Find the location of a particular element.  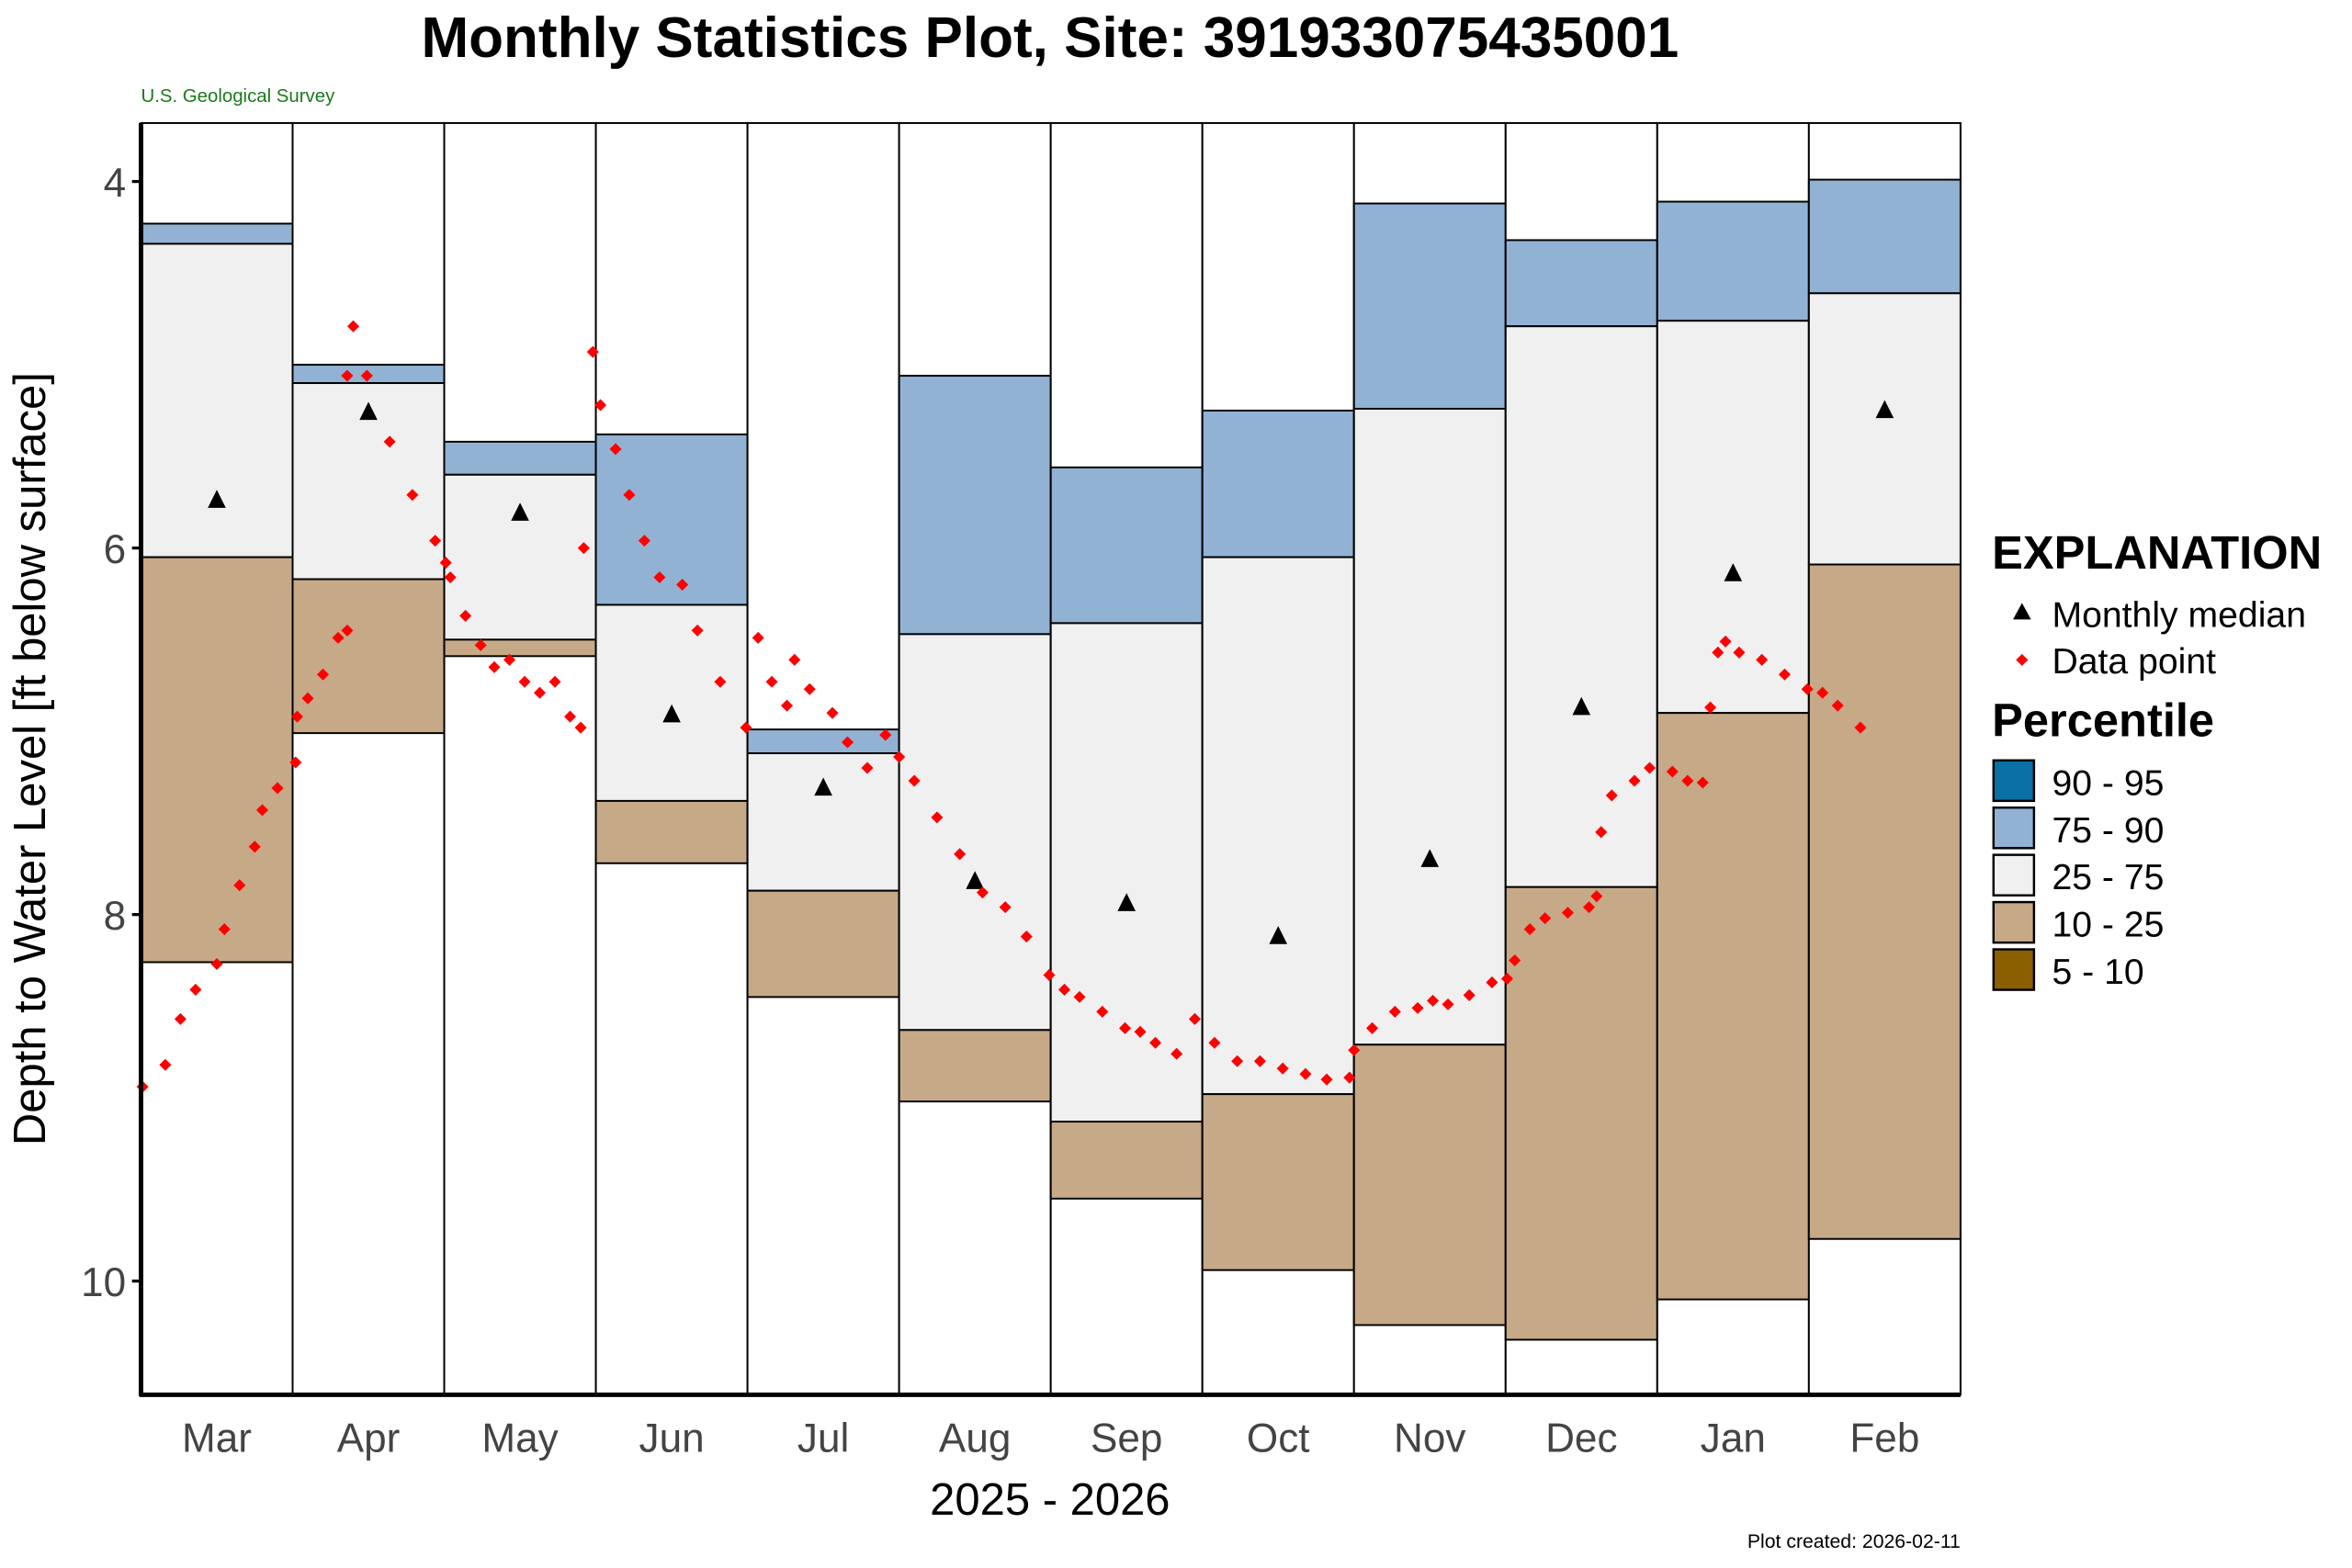

x-tick-label-jun: Jun is located at coordinates (672, 1439).